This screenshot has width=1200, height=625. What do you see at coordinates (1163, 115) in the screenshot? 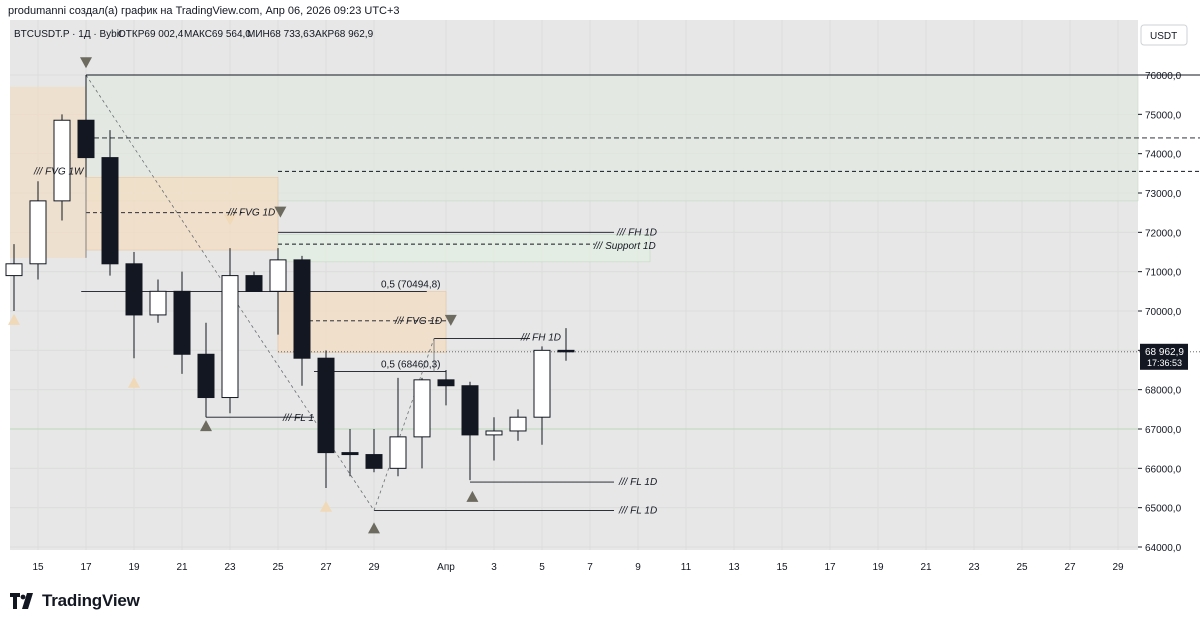
I see `price-tick-label: 75000,0` at bounding box center [1163, 115].